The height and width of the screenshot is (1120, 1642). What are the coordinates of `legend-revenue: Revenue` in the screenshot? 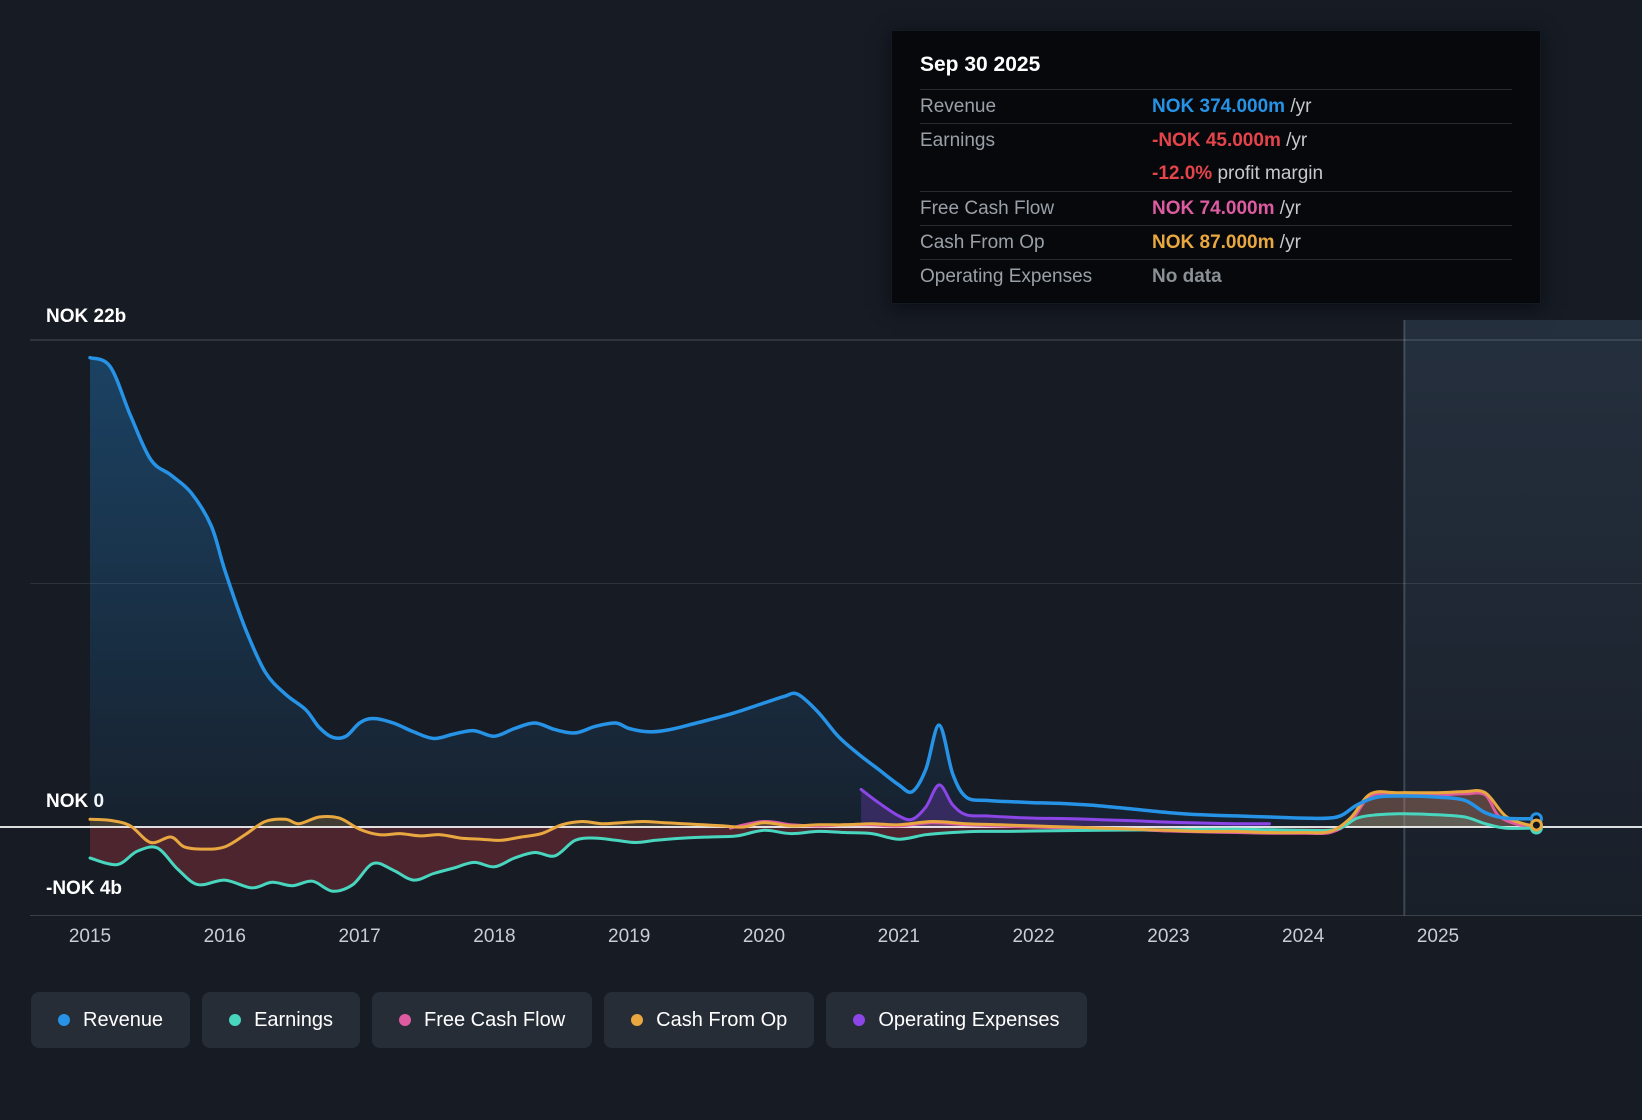 It's located at (111, 1020).